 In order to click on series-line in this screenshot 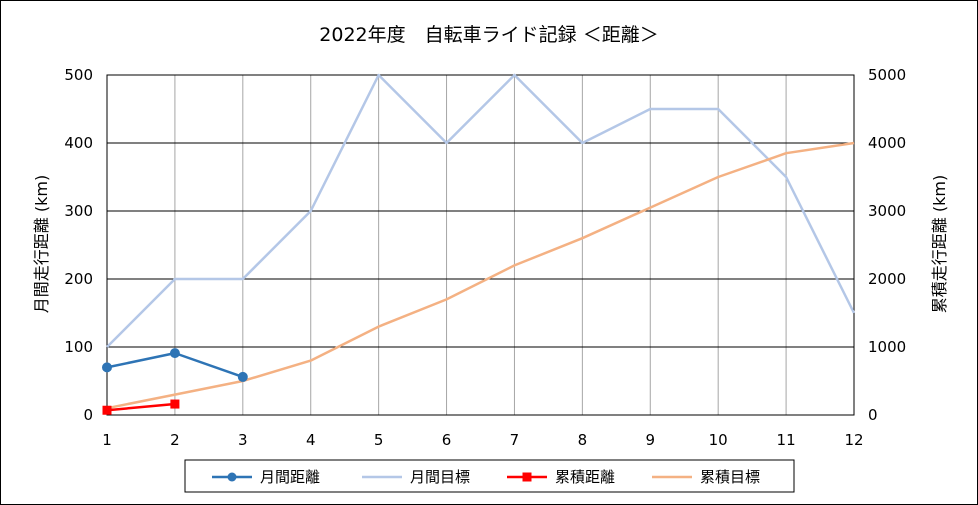, I will do `click(141, 407)`.